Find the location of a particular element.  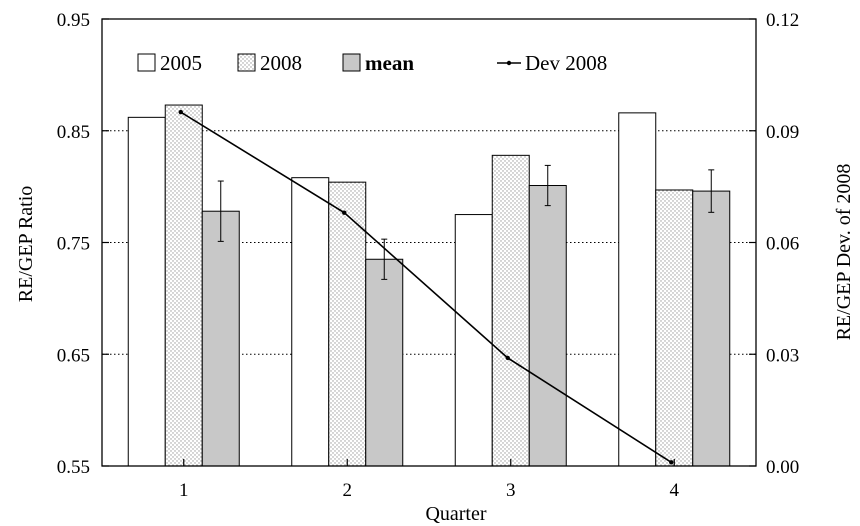

x-axis-title: Quarter is located at coordinates (455, 514).